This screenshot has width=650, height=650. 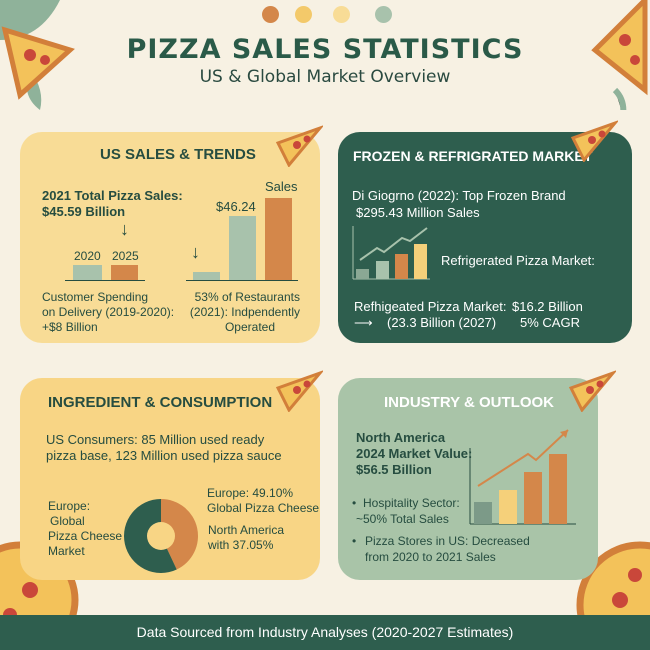 What do you see at coordinates (87, 272) in the screenshot?
I see `bar-2020` at bounding box center [87, 272].